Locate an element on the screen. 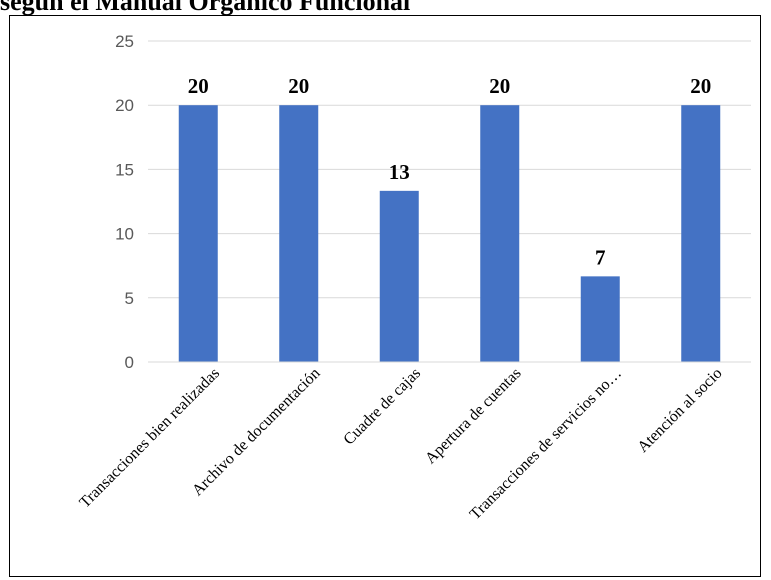 This screenshot has height=580, width=771. y-tick-label: 15 is located at coordinates (124, 169).